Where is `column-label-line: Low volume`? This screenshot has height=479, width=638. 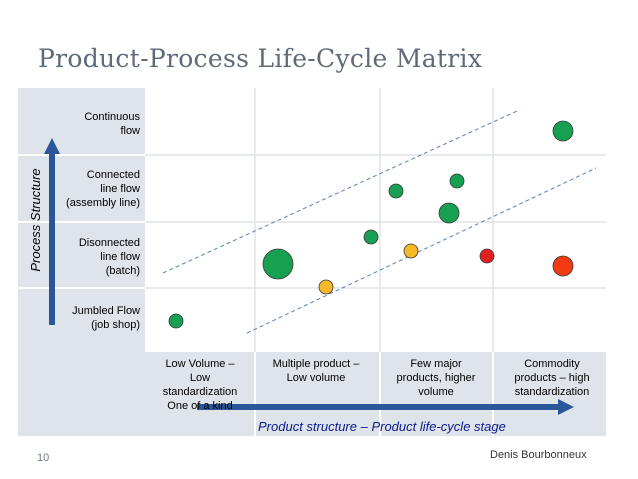 column-label-line: Low volume is located at coordinates (316, 378).